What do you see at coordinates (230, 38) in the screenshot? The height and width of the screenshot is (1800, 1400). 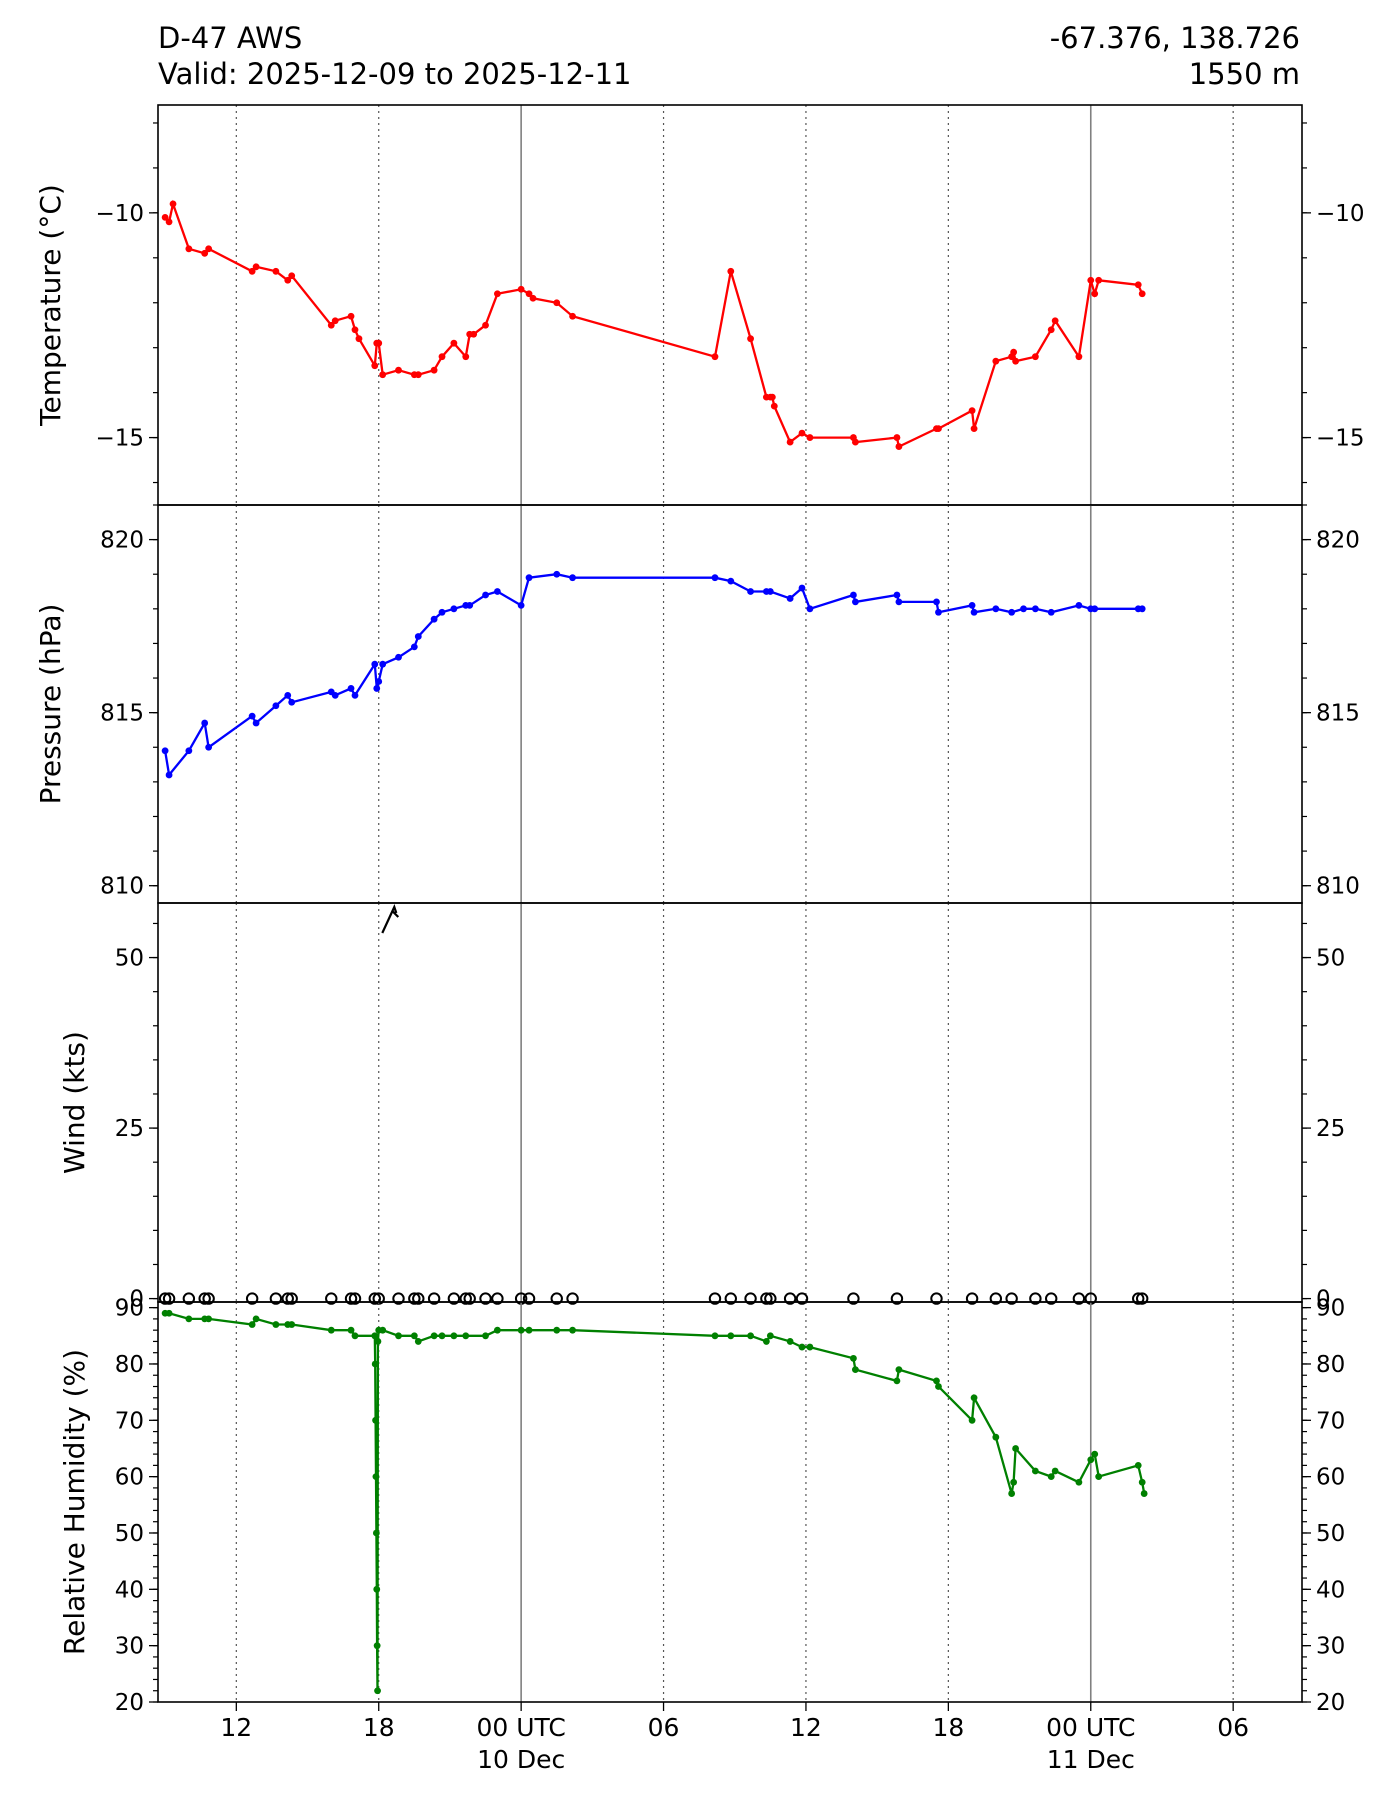 I see `station-title: D-47 AWS` at bounding box center [230, 38].